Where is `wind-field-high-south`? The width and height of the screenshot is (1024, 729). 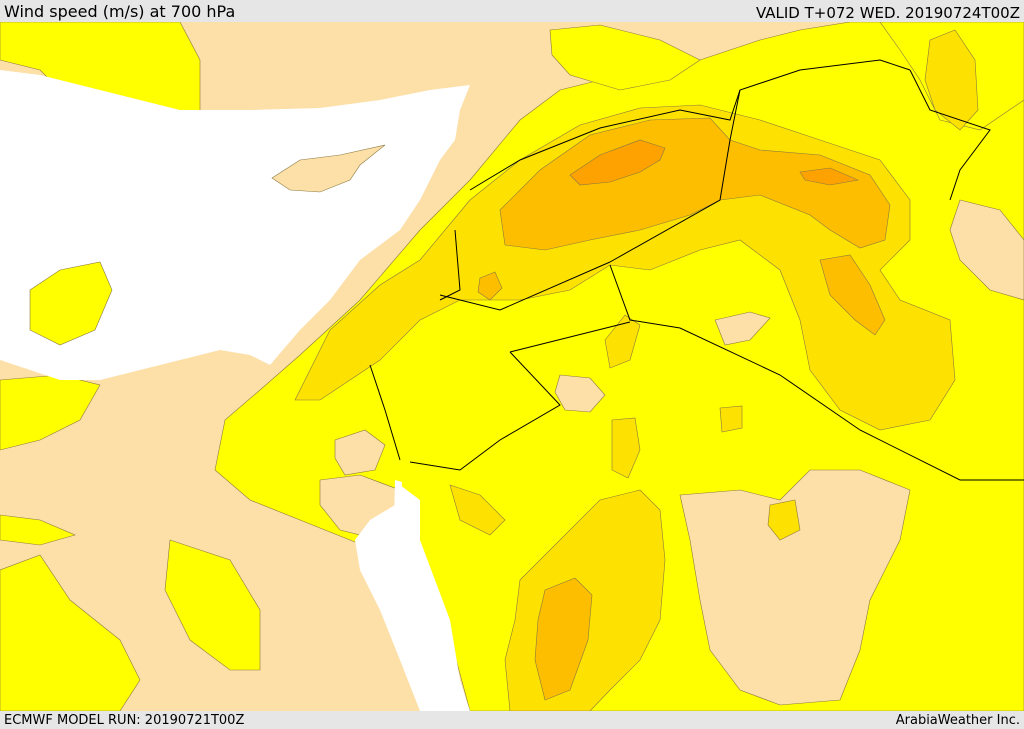
wind-field-high-south is located at coordinates (563, 639).